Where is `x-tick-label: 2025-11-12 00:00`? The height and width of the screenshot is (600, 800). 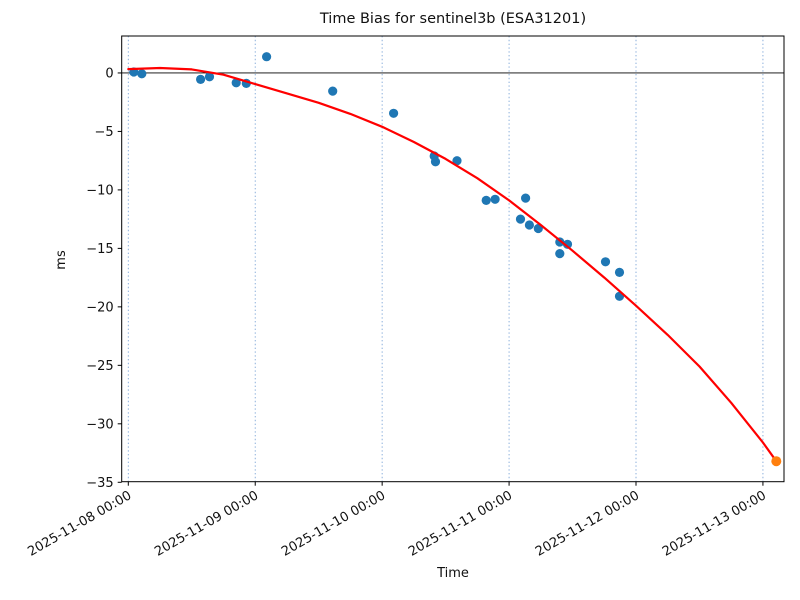 x-tick-label: 2025-11-12 00:00 is located at coordinates (587, 524).